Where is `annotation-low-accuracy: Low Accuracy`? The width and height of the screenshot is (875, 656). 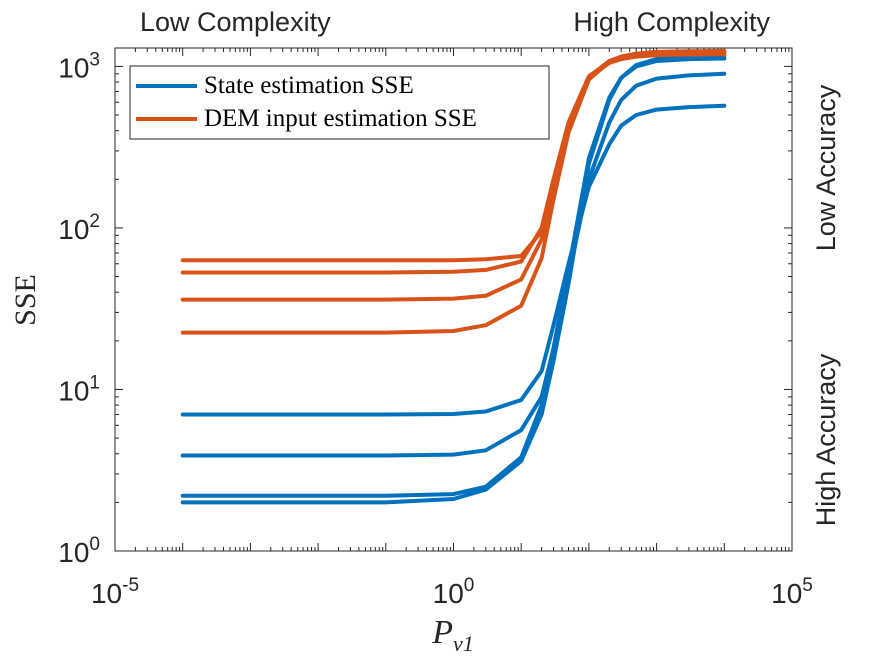
annotation-low-accuracy: Low Accuracy is located at coordinates (826, 167).